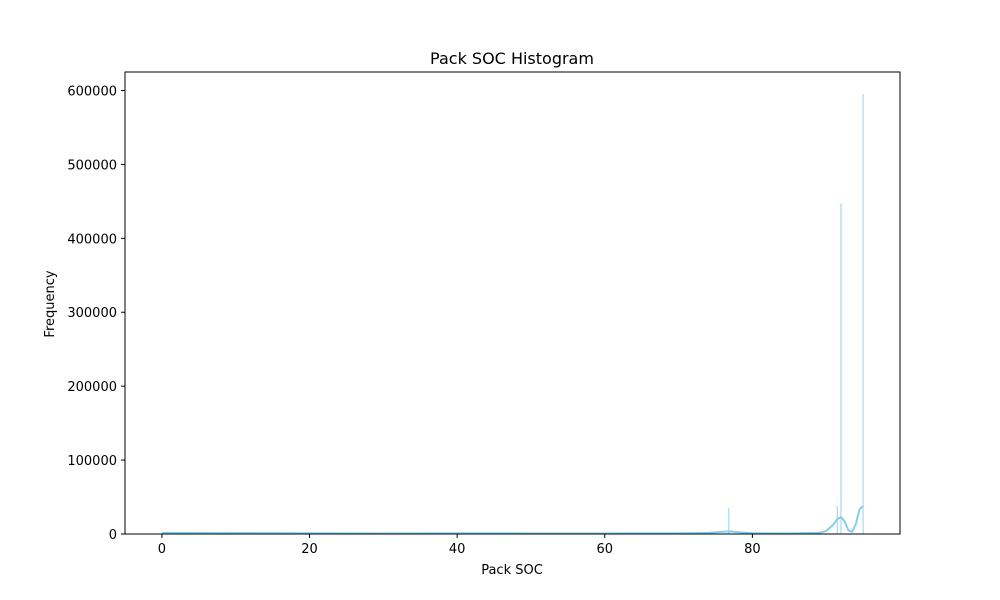 The image size is (1000, 600). What do you see at coordinates (50, 303) in the screenshot?
I see `y-axis-title: Frequency` at bounding box center [50, 303].